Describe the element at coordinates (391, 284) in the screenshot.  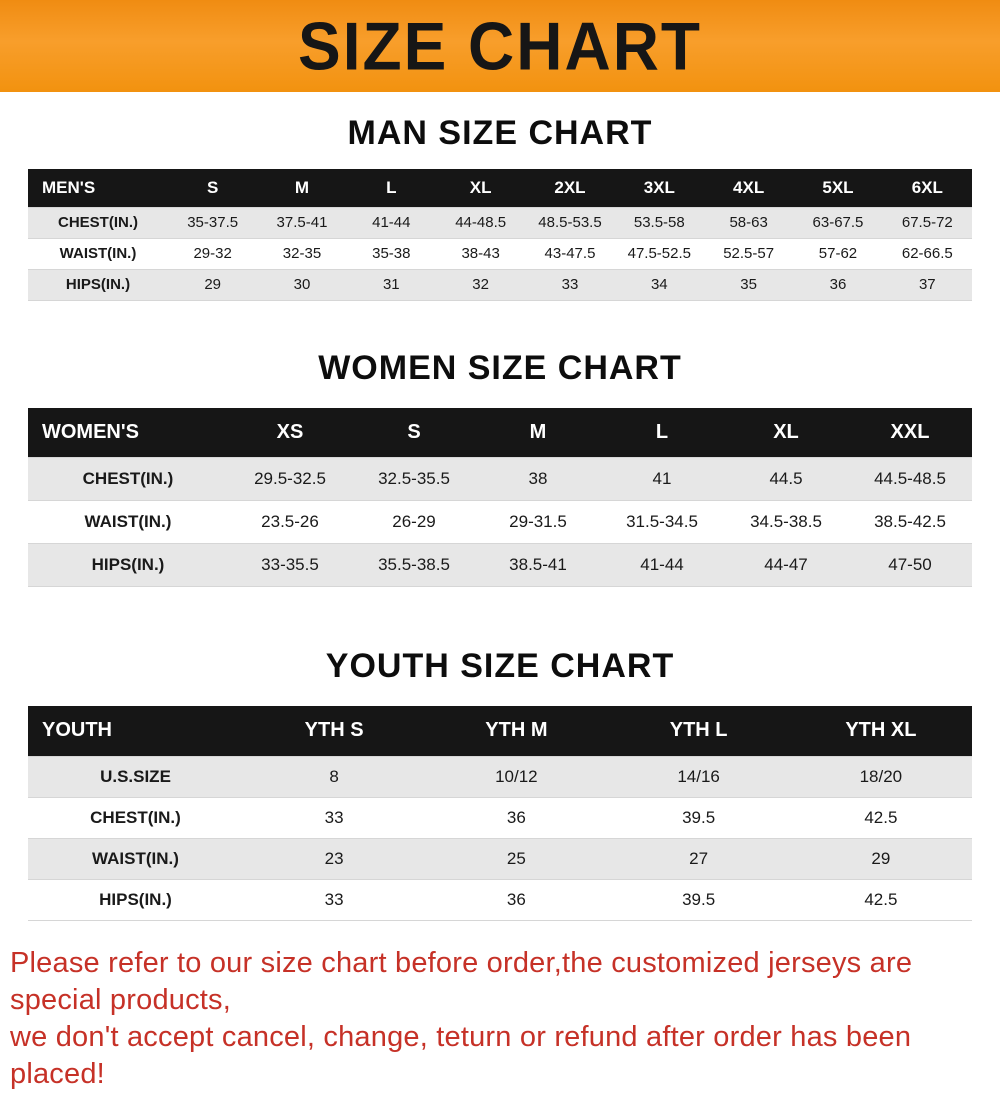
I see `size-value: 31` at that location.